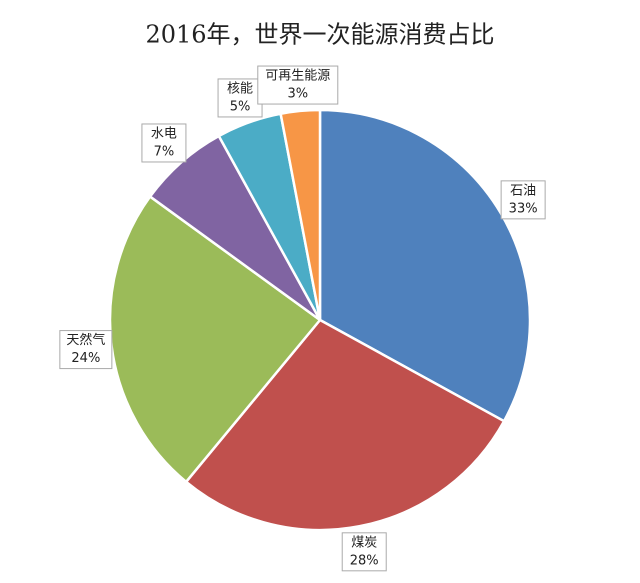 The width and height of the screenshot is (640, 583). I want to click on value-label: 5%, so click(240, 106).